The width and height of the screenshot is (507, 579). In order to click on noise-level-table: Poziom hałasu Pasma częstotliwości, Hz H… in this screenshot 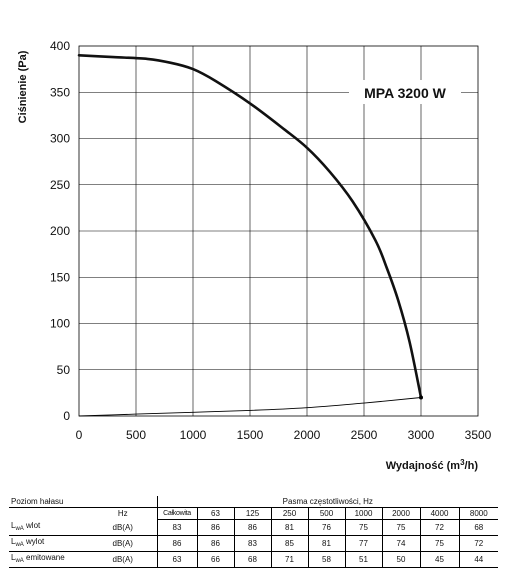, I will do `click(254, 532)`.